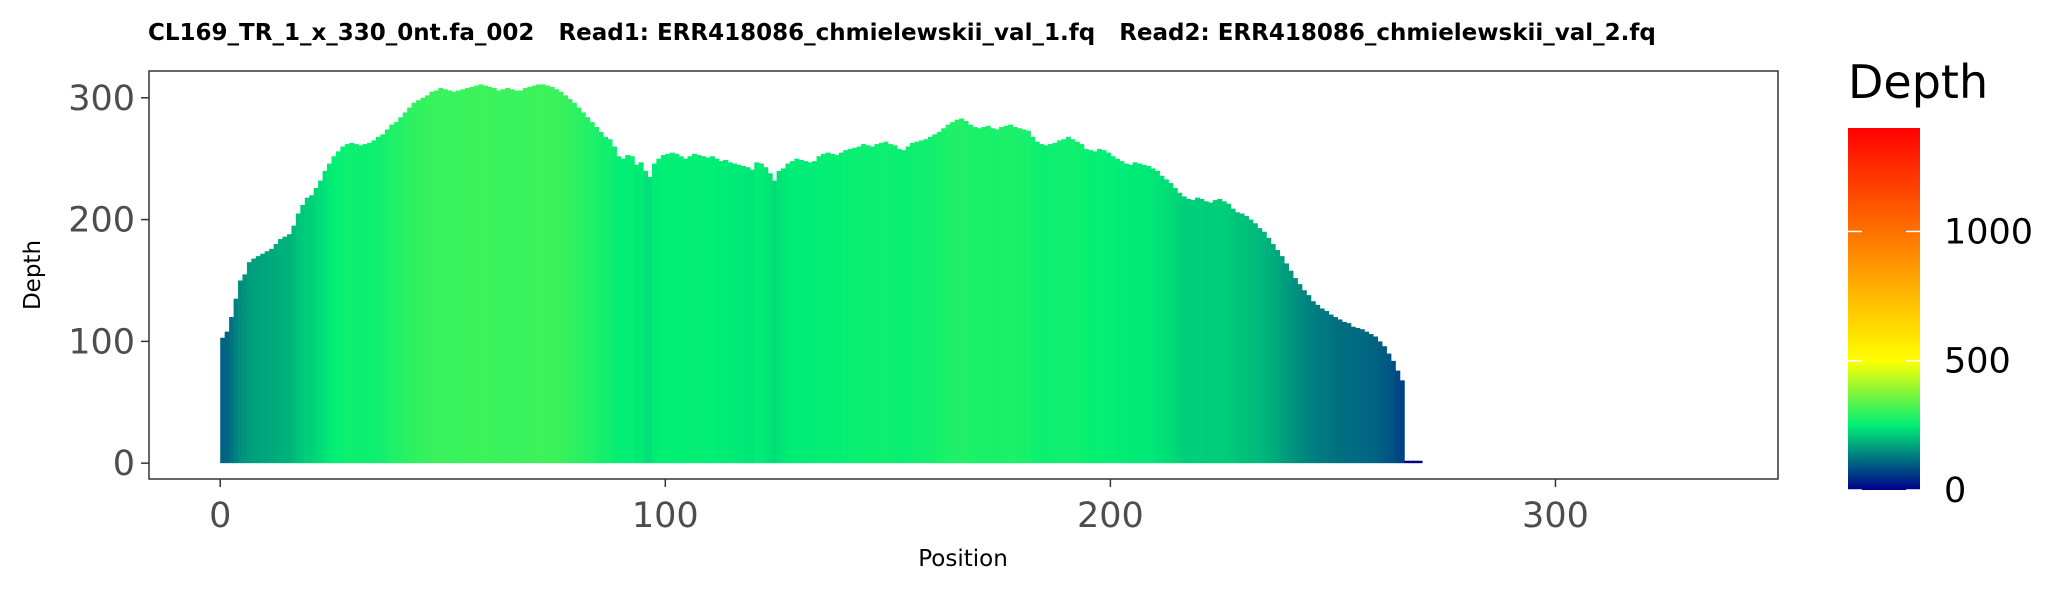 This screenshot has width=2066, height=590. I want to click on legend-tick-label: 0, so click(1955, 491).